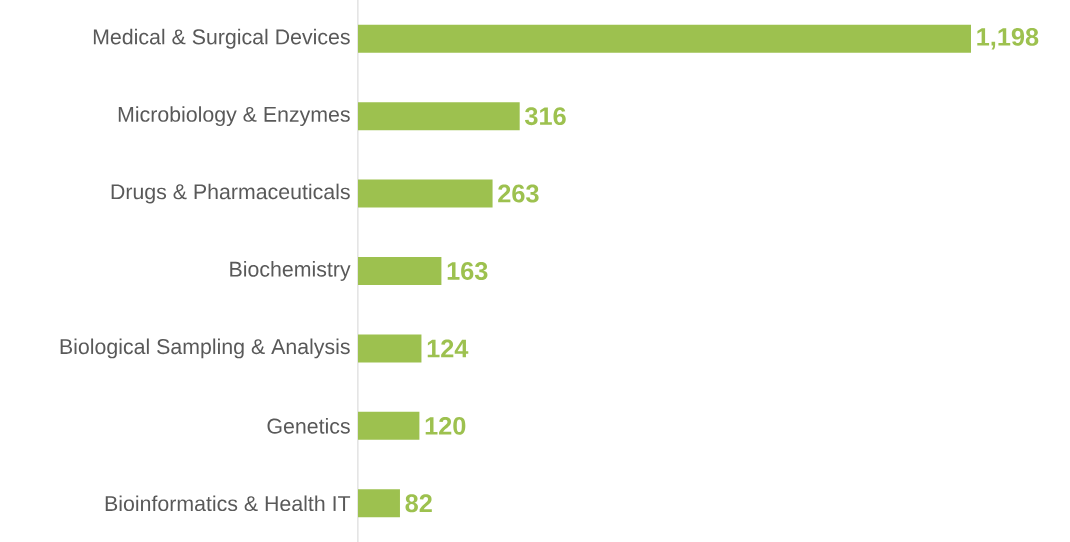 The height and width of the screenshot is (542, 1070). What do you see at coordinates (234, 116) in the screenshot?
I see `y-tick-label: Microbiology & Enzymes` at bounding box center [234, 116].